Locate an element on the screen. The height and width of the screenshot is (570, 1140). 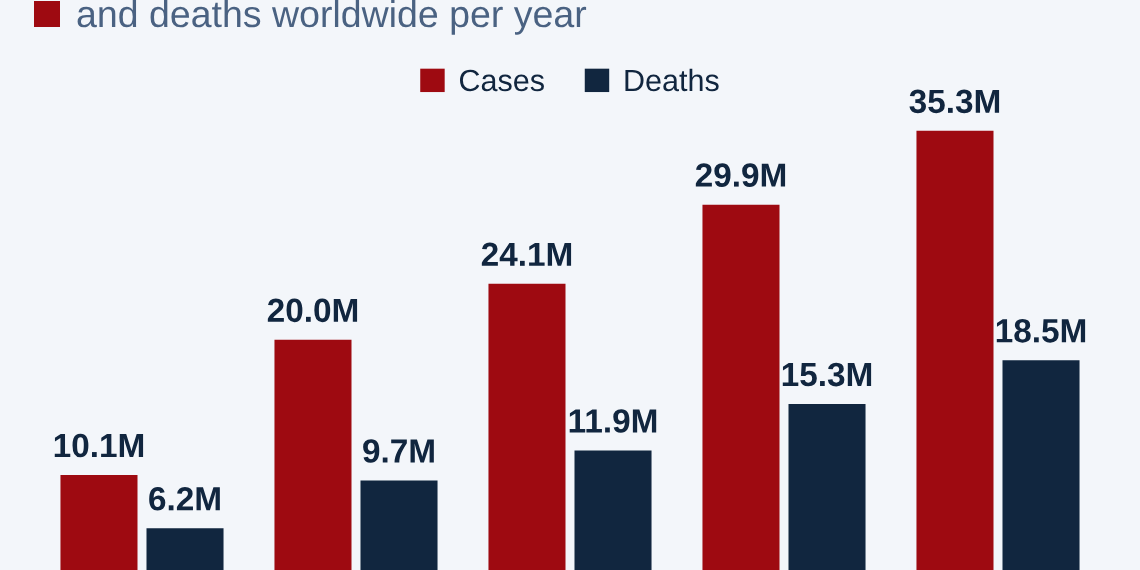
data-label: 24.1M is located at coordinates (526, 254).